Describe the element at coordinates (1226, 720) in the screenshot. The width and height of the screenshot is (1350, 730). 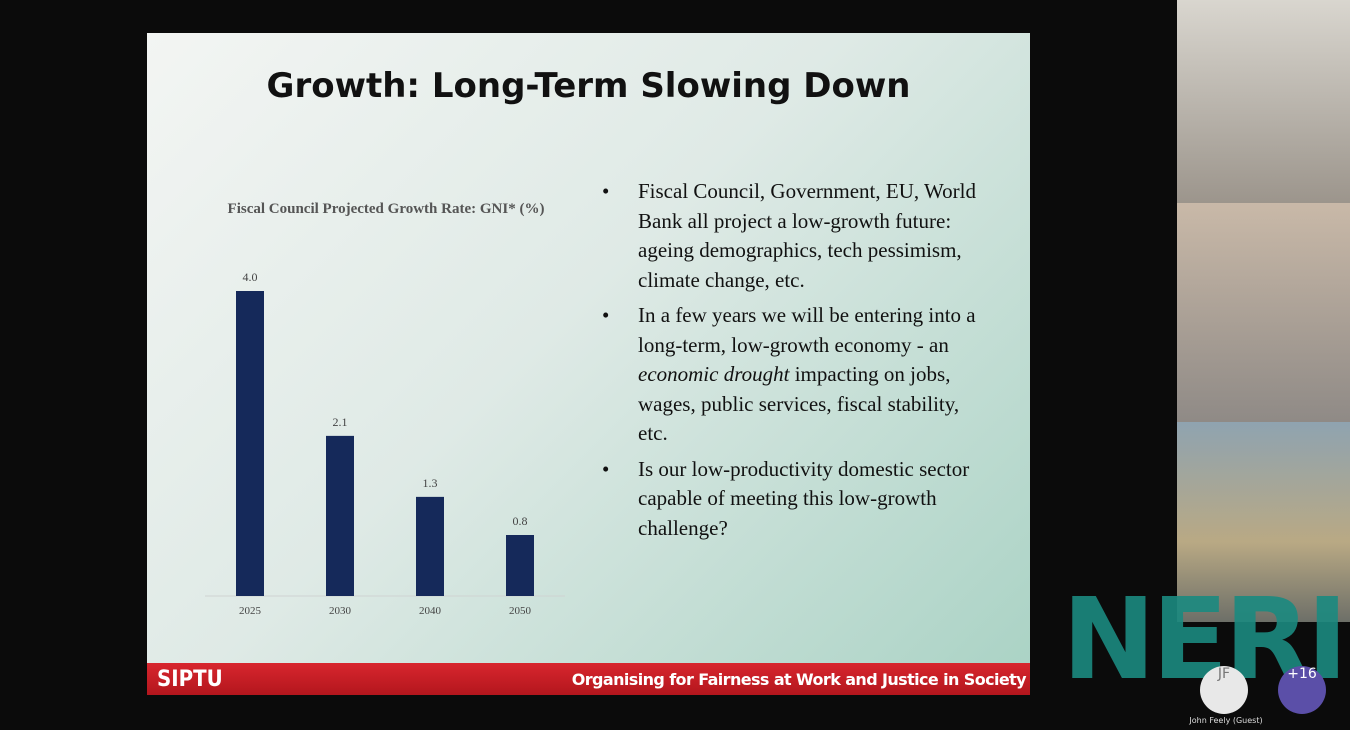
I see `participant-name: John Feely (Guest)` at that location.